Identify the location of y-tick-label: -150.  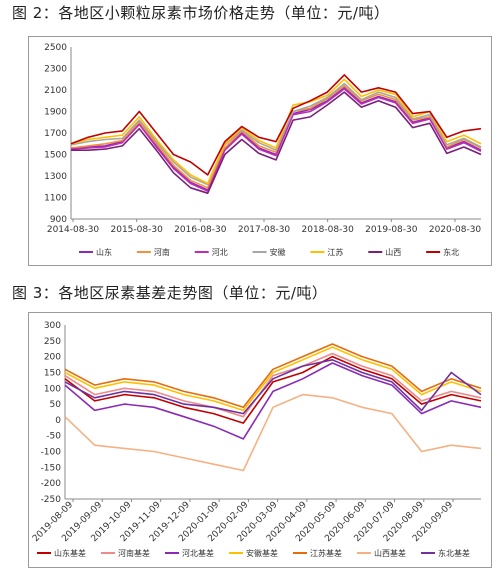
(51, 468).